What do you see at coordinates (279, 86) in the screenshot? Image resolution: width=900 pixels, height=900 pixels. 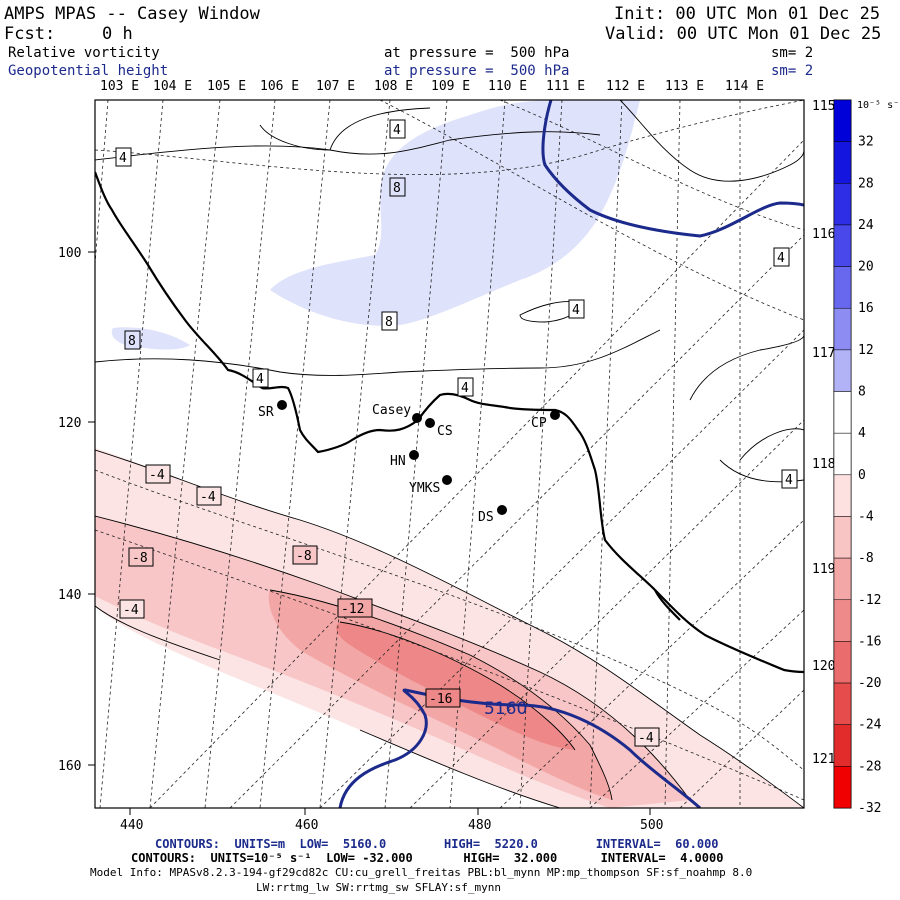 I see `lon-label-106: 106 E` at bounding box center [279, 86].